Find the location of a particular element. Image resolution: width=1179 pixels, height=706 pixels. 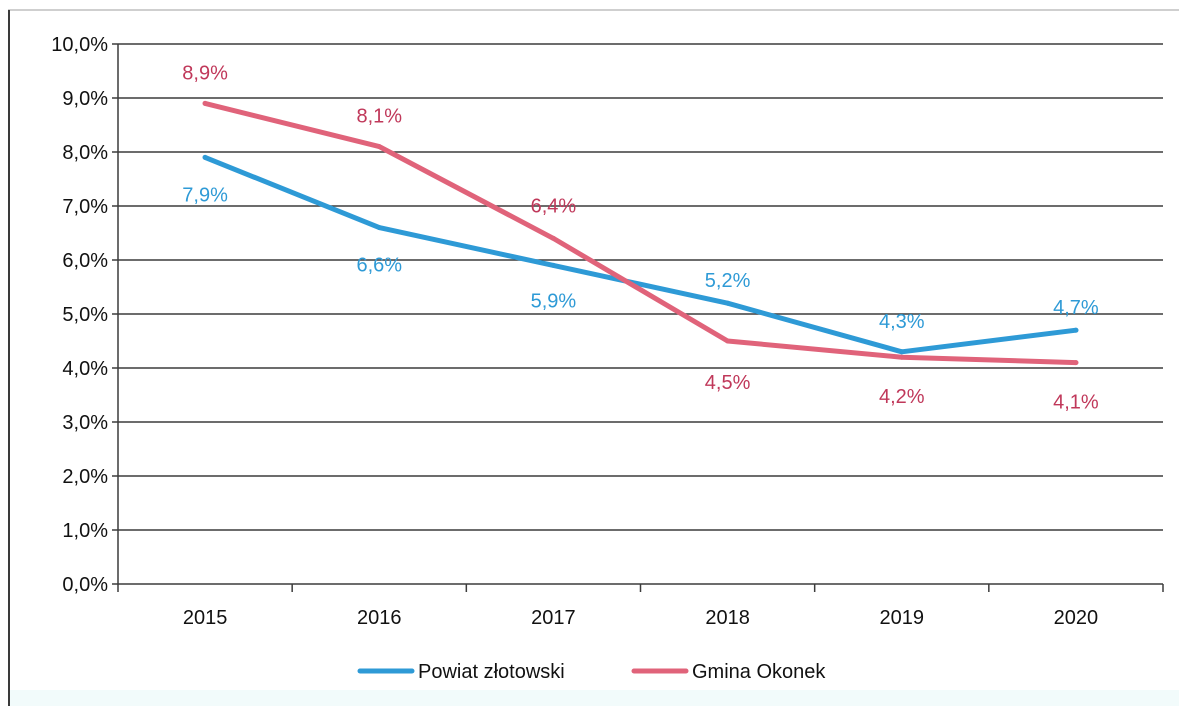

frame-bottom-band is located at coordinates (594, 698).